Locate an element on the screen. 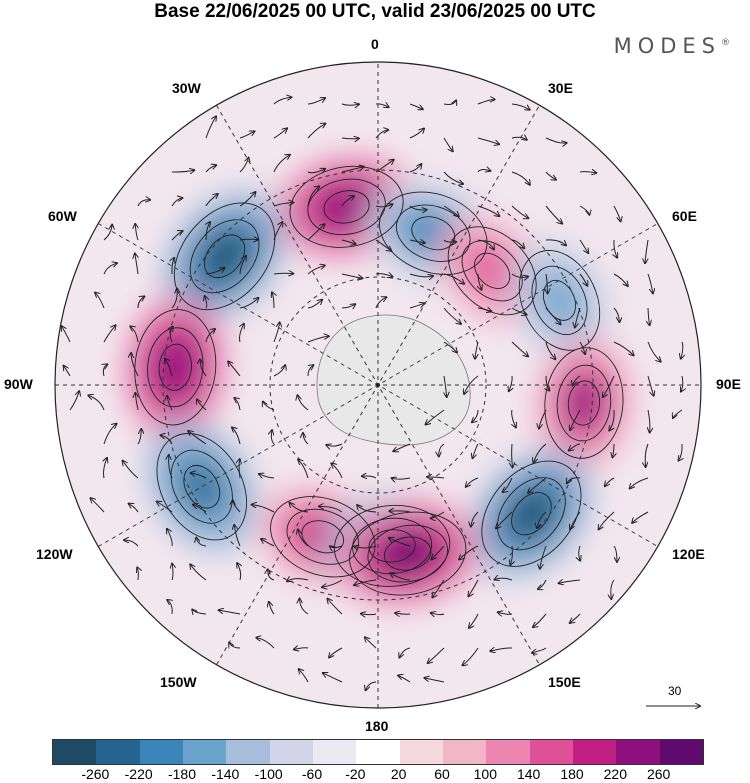 This screenshot has height=783, width=750. lon-label-90w: 90W is located at coordinates (18, 384).